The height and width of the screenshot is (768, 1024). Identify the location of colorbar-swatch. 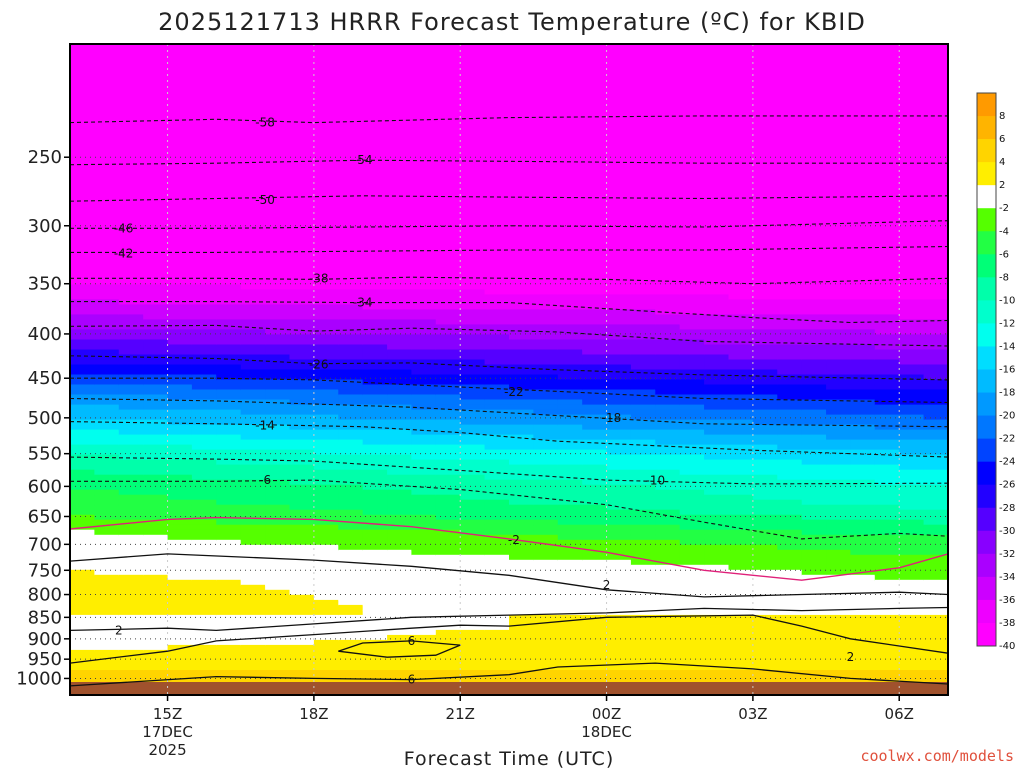
(986, 519).